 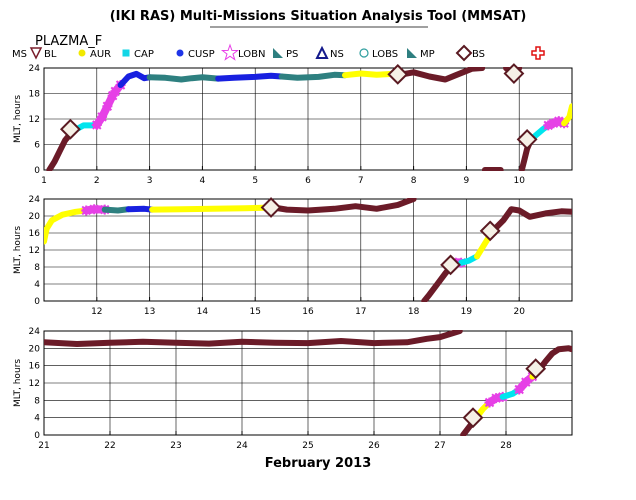 What do you see at coordinates (412, 53) in the screenshot?
I see `mp-marker-icon` at bounding box center [412, 53].